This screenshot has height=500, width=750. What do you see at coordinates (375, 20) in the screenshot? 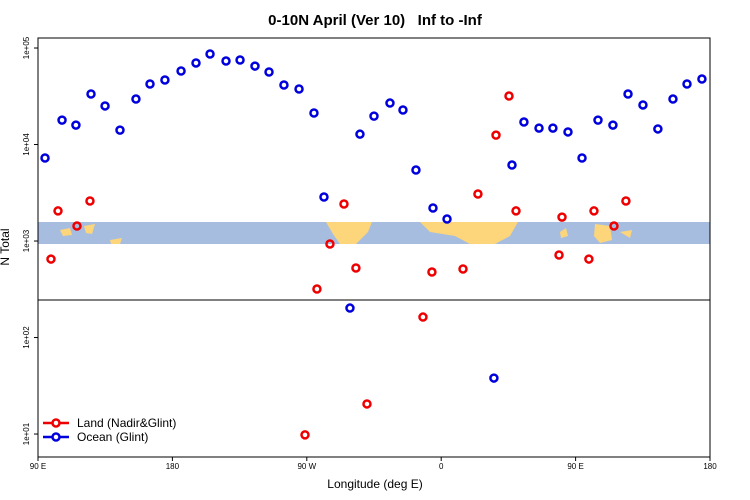
I see `chart-title: 0-10N April (Ver 10) Inf to -Inf` at bounding box center [375, 20].